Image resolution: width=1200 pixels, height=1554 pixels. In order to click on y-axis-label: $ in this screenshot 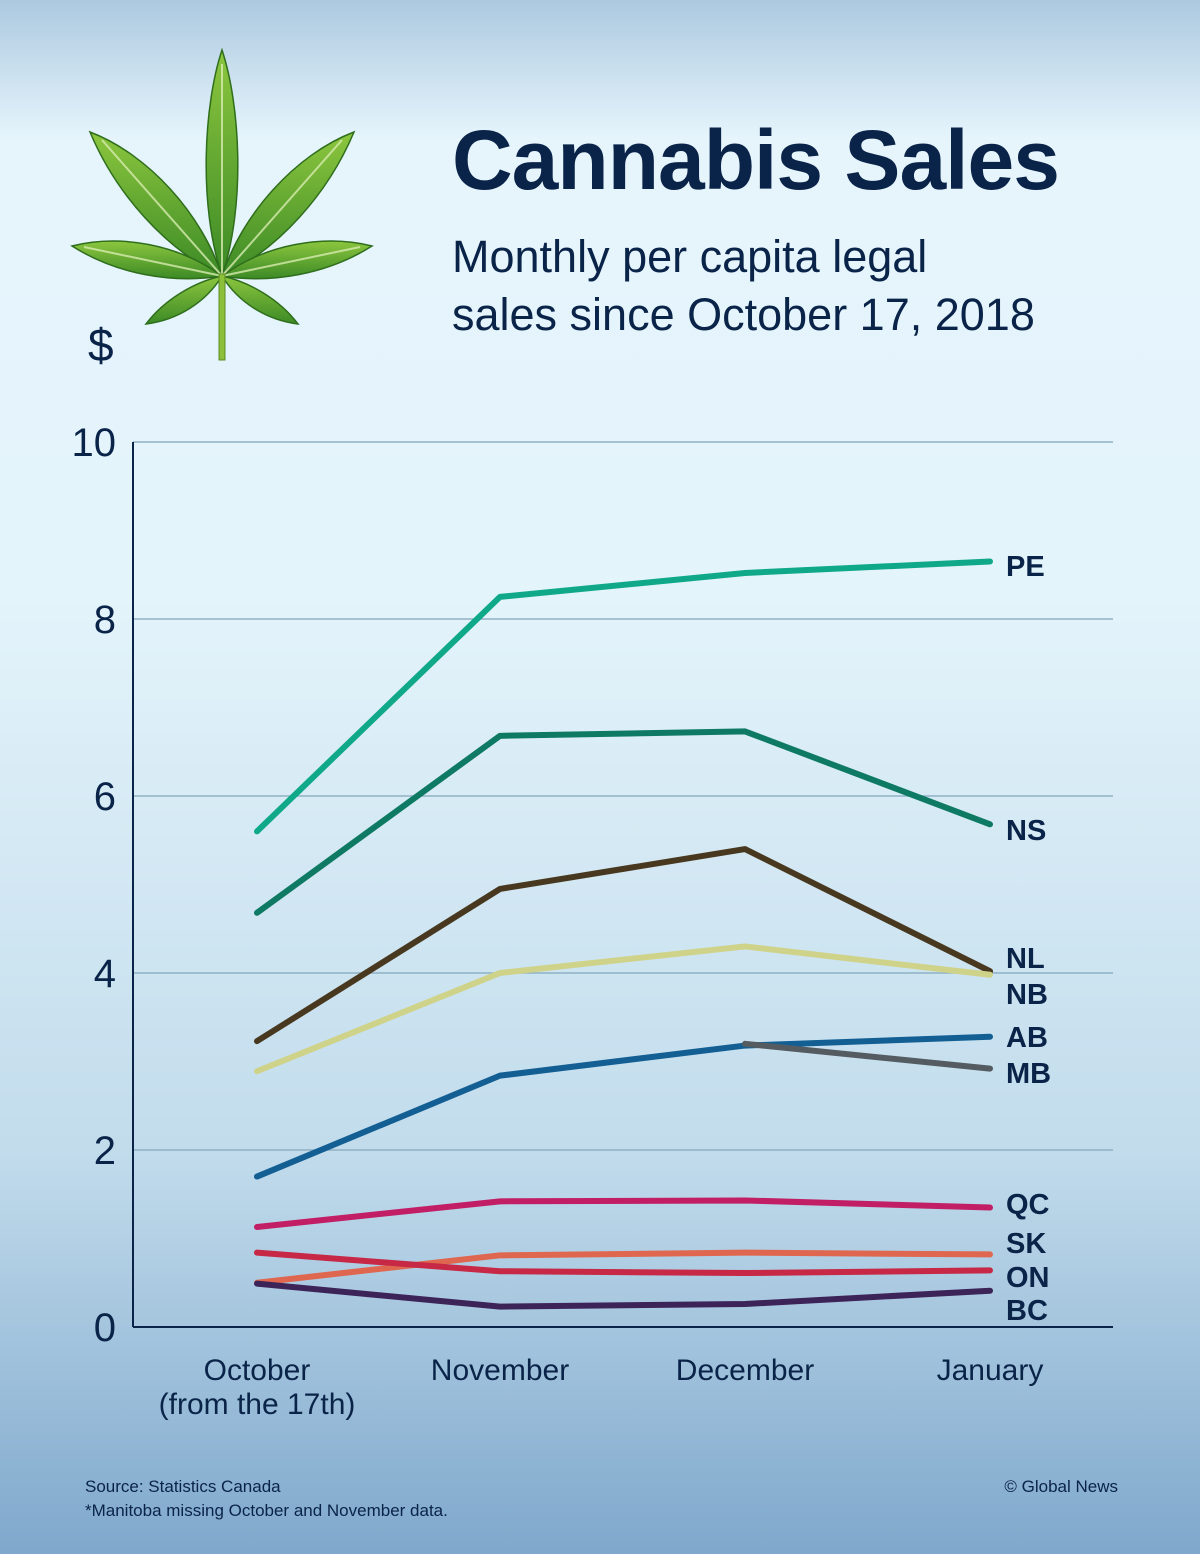, I will do `click(101, 345)`.